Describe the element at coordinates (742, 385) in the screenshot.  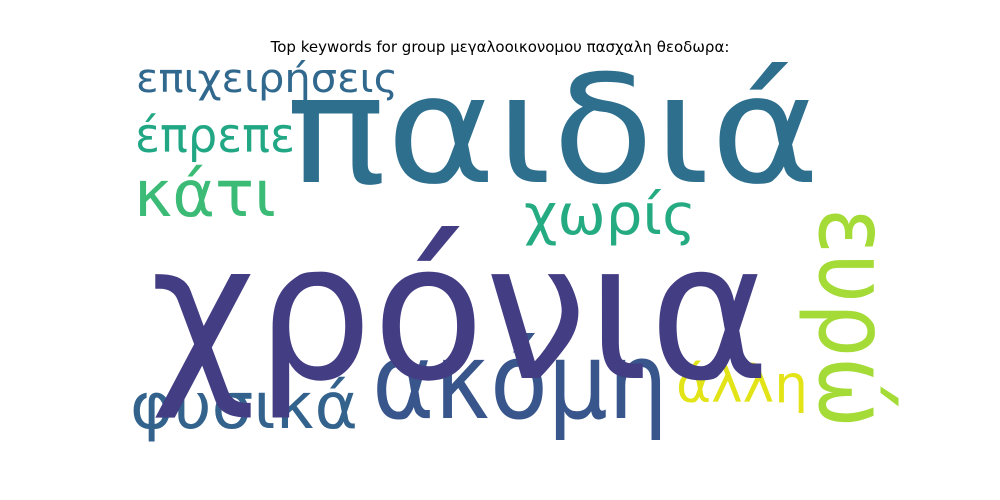
I see `word-9: άλλη` at that location.